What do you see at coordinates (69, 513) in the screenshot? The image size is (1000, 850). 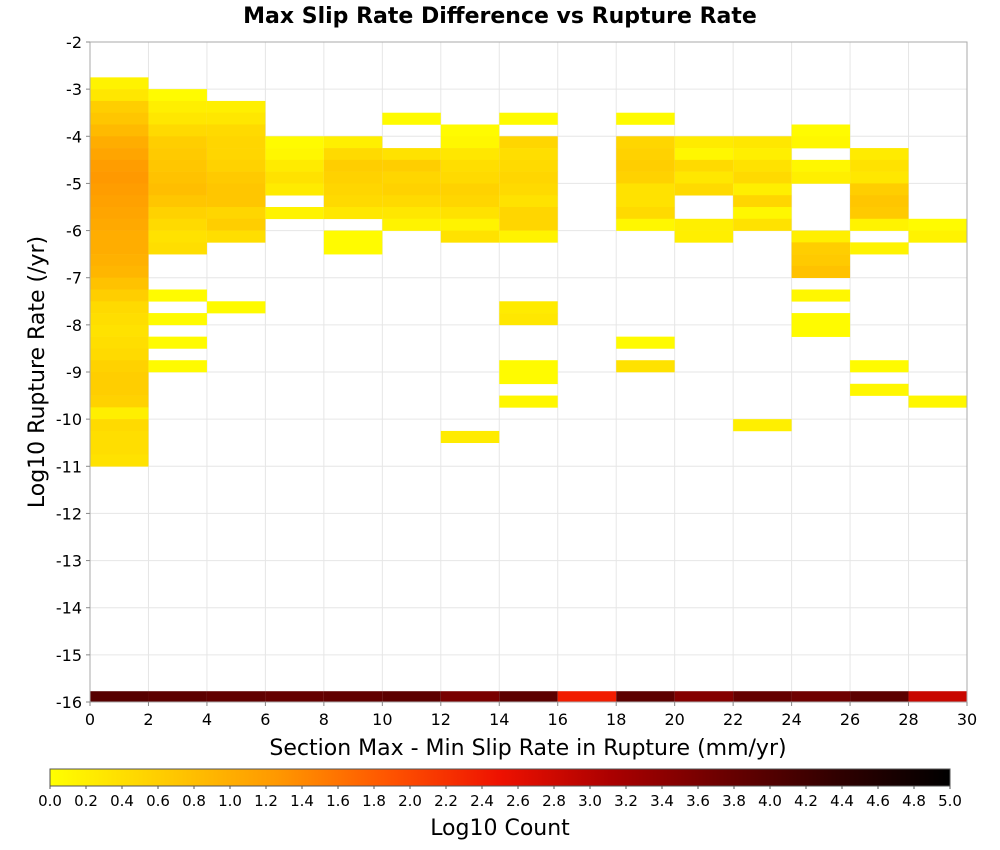 I see `y-tick-label: -12` at bounding box center [69, 513].